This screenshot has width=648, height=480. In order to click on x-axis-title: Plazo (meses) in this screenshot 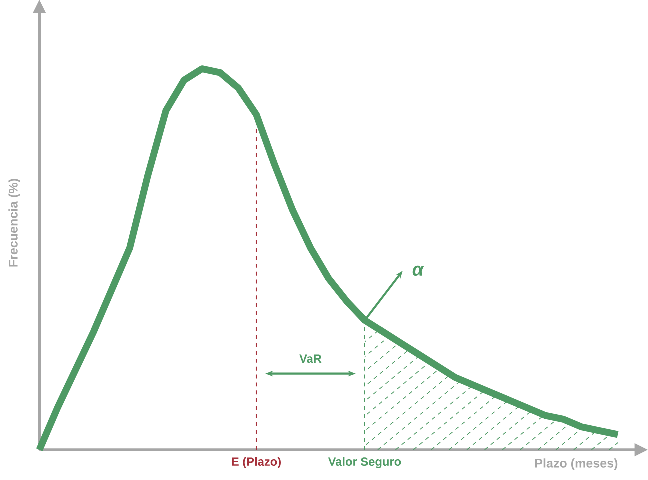, I will do `click(576, 464)`.